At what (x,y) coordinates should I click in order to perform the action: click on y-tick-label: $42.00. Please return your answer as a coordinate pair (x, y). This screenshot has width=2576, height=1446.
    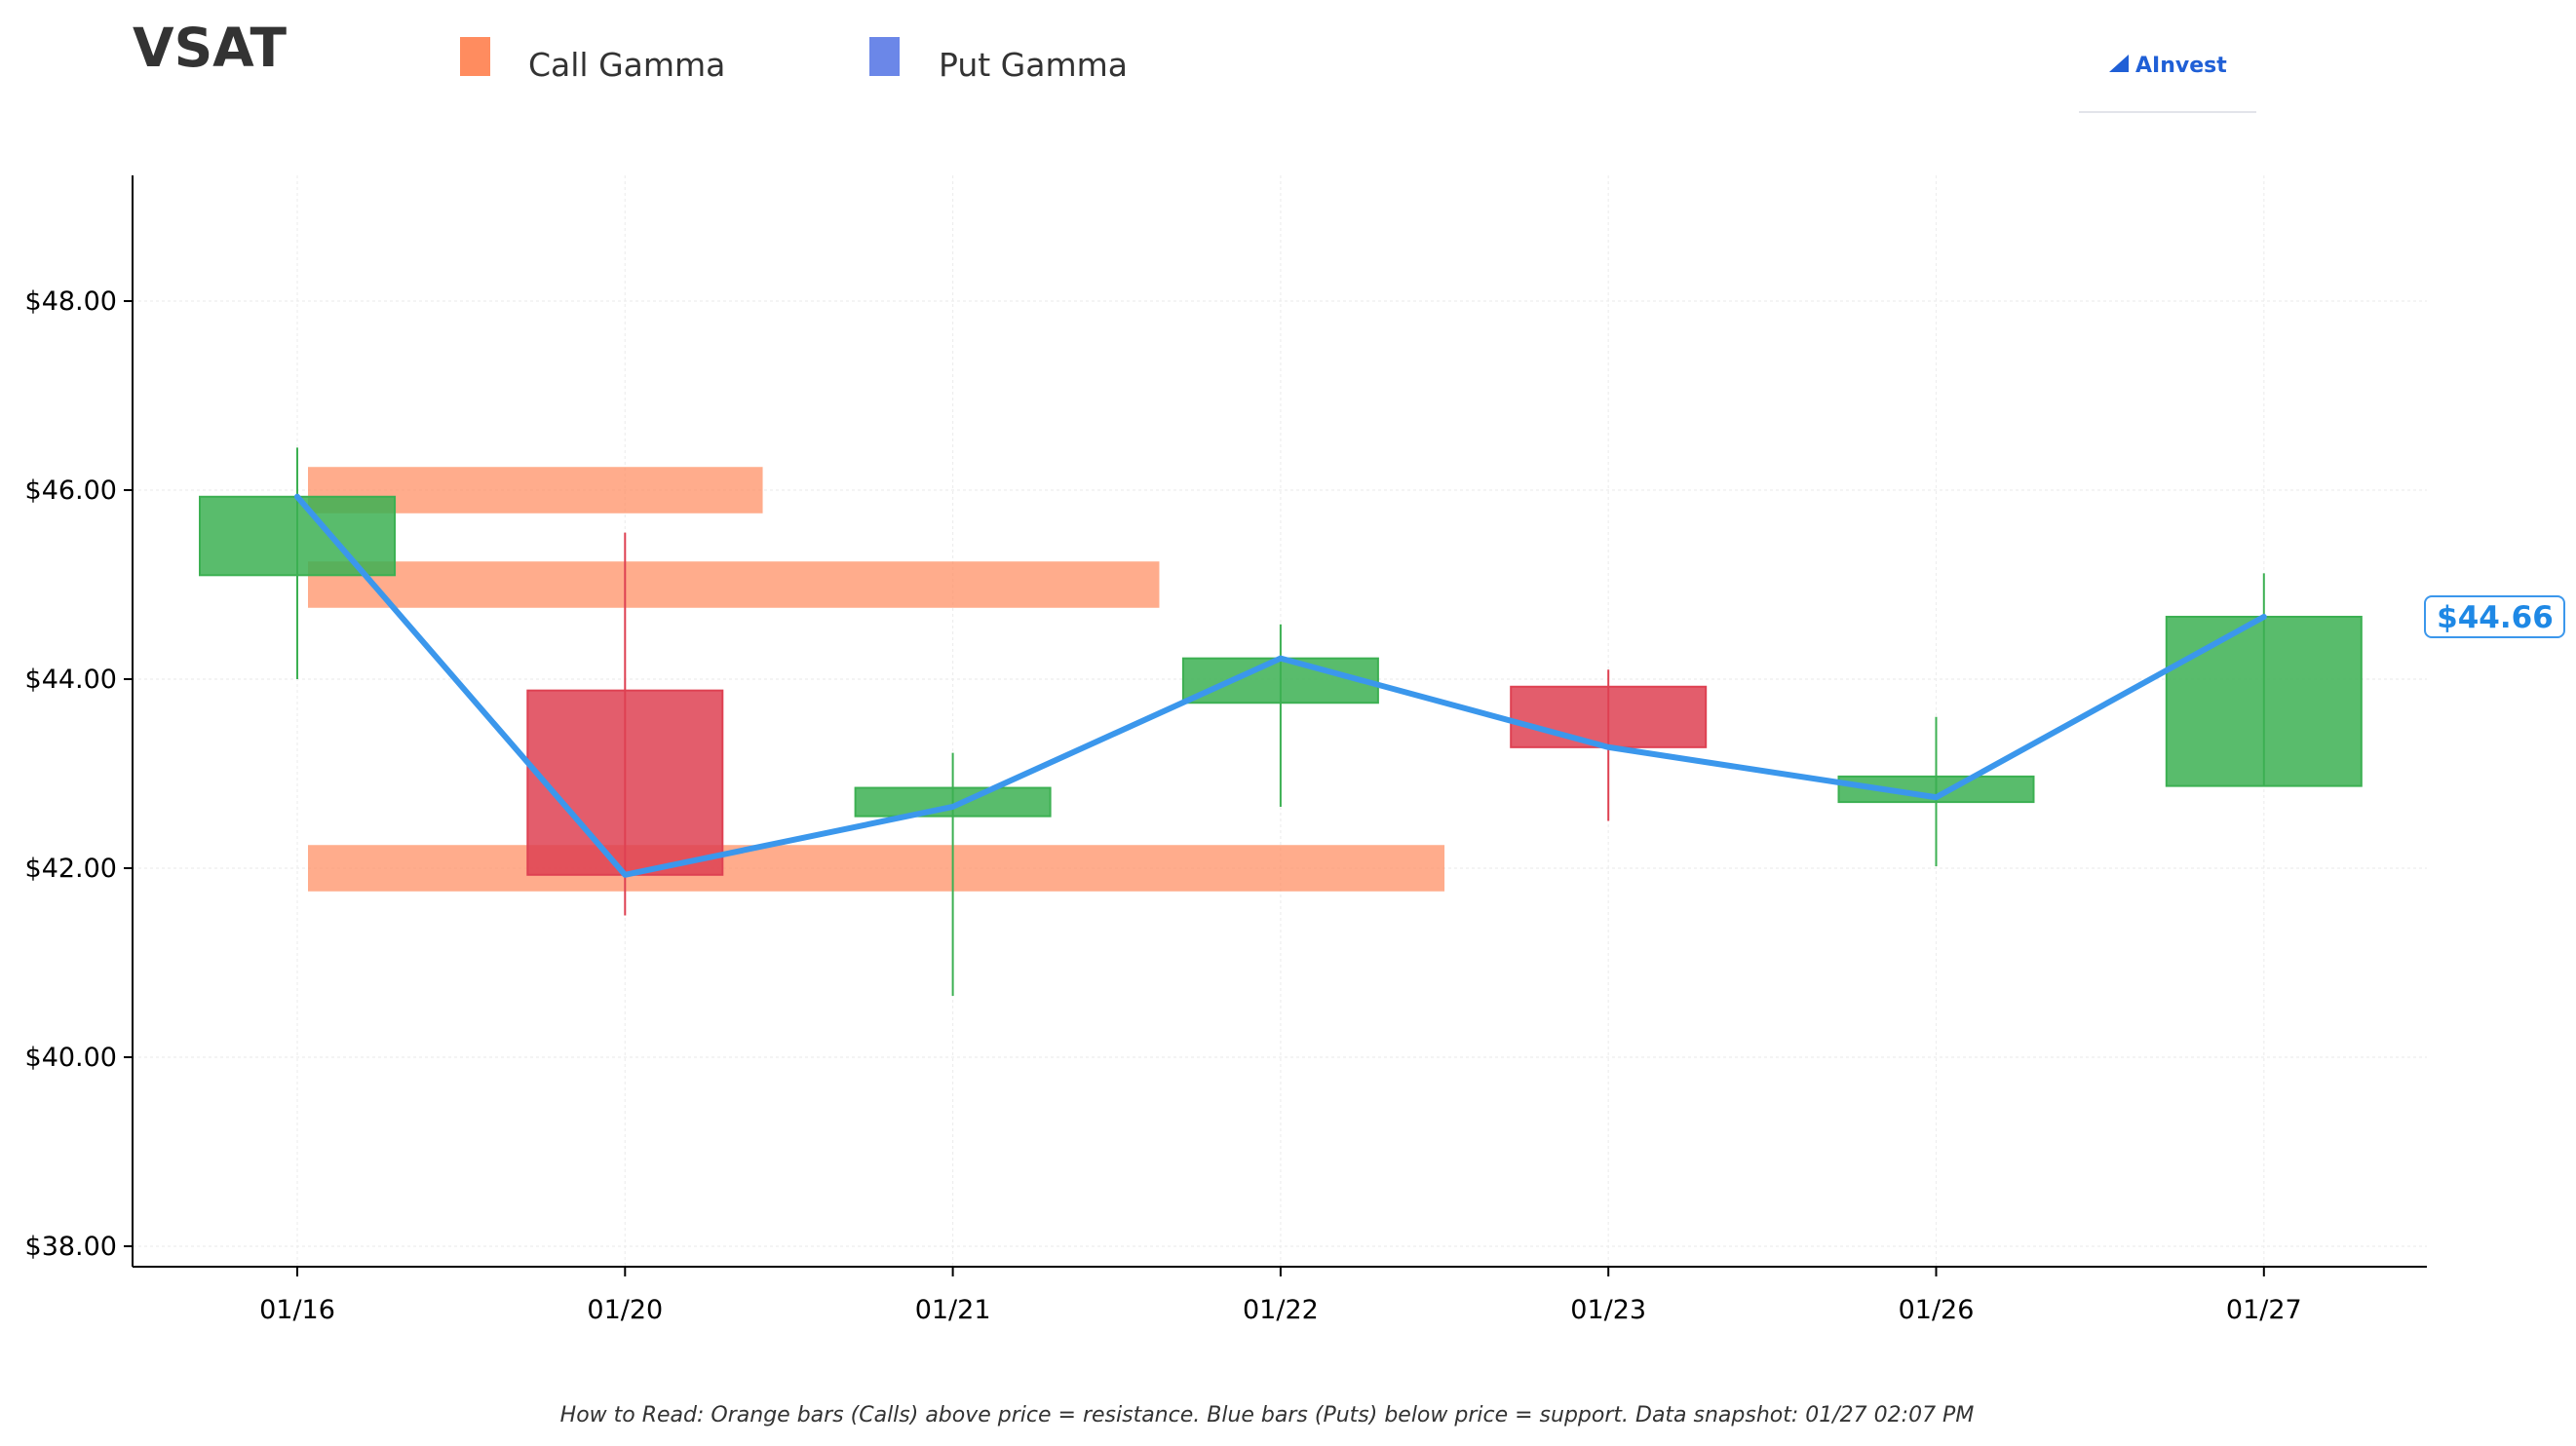
    Looking at the image, I should click on (71, 869).